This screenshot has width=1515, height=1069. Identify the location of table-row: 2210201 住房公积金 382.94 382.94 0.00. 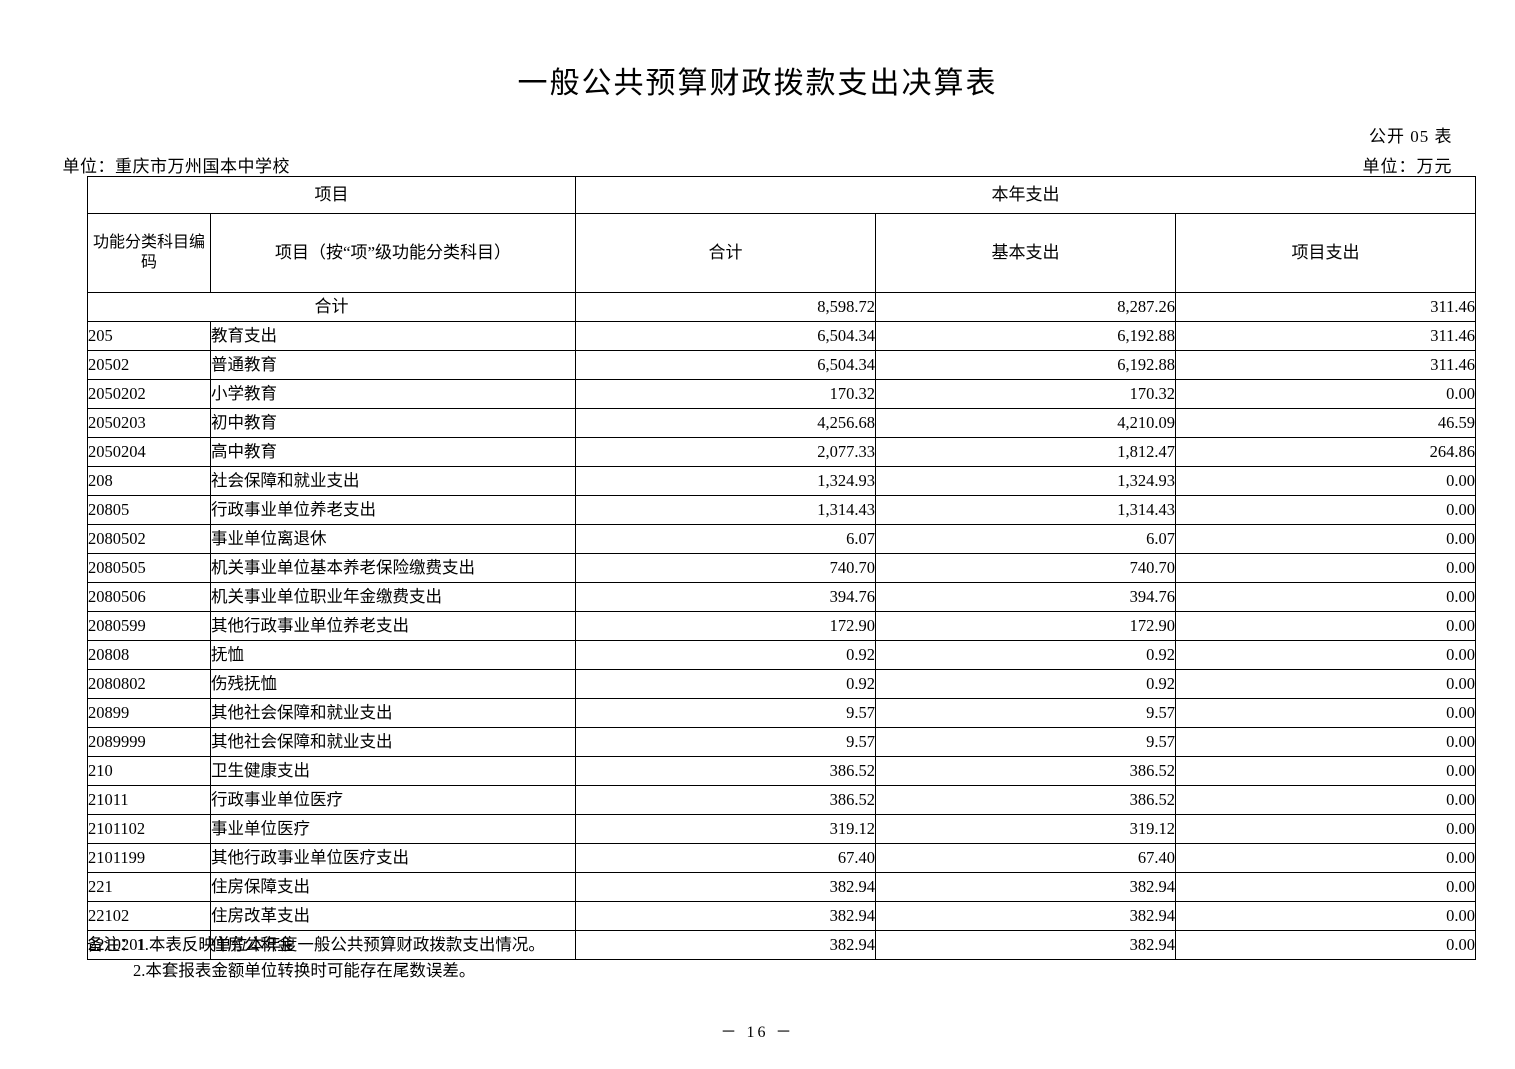
(781, 945).